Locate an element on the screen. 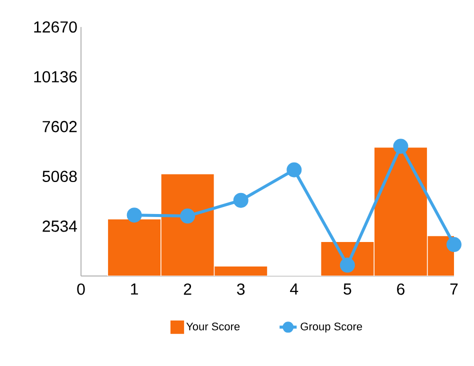 This screenshot has height=366, width=474. x-tick-label: 7 is located at coordinates (454, 289).